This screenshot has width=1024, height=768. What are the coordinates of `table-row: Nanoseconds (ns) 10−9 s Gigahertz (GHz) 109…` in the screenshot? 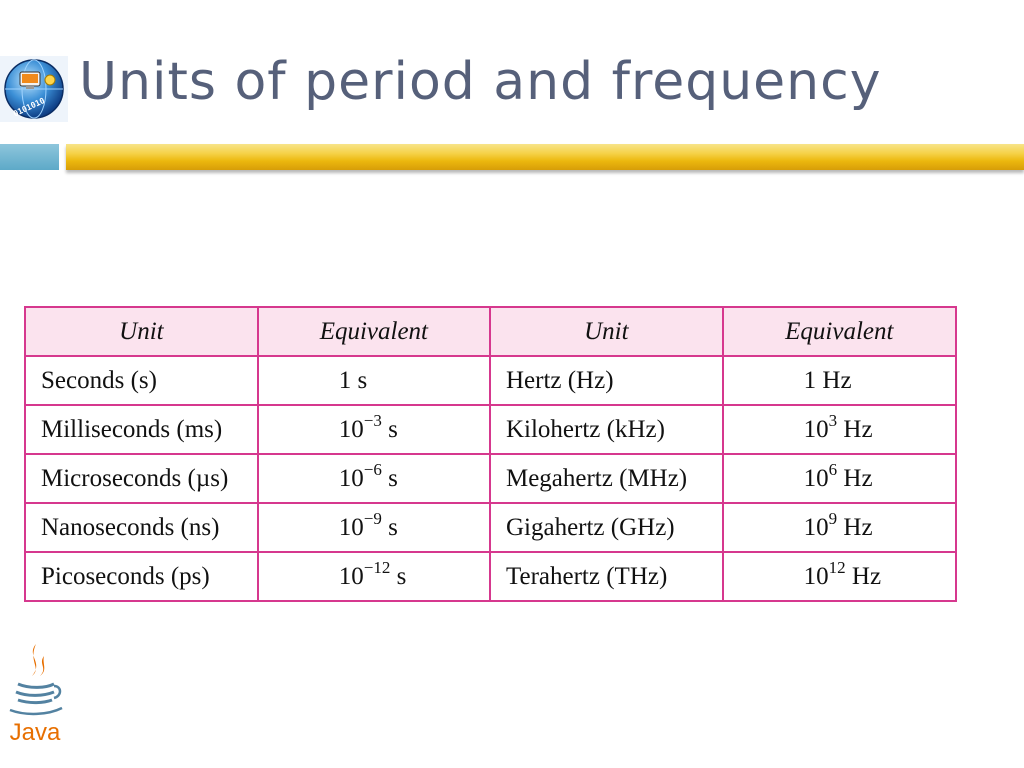 It's located at (491, 527).